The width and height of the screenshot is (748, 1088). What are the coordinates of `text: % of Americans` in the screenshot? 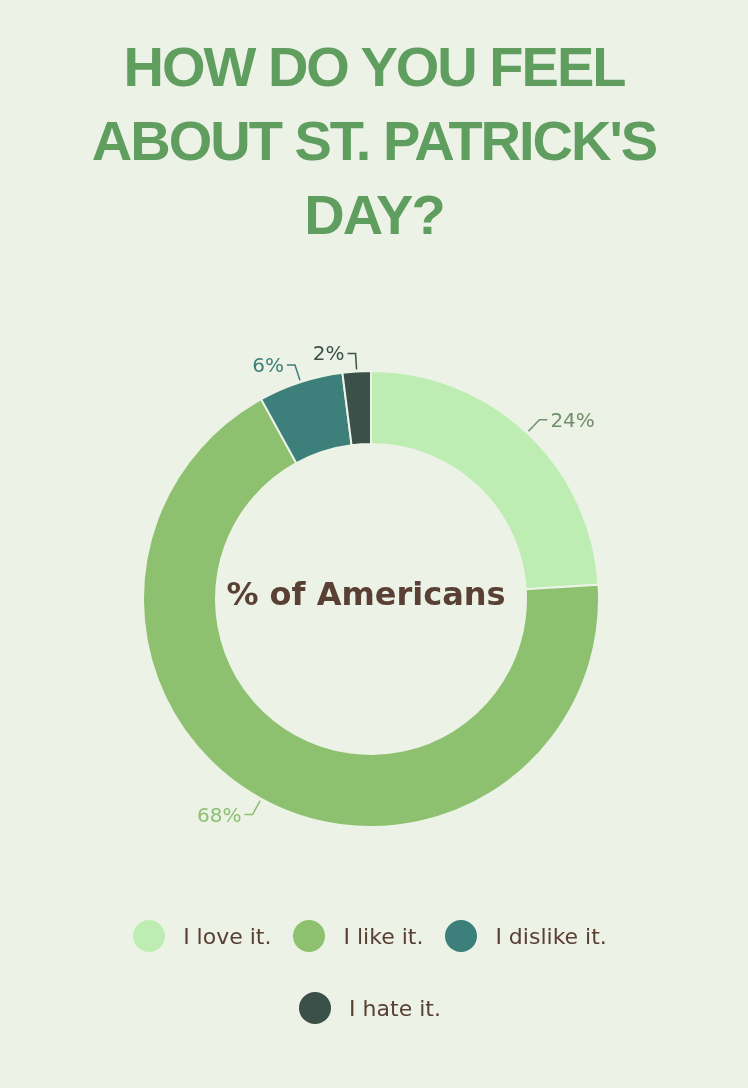 It's located at (366, 594).